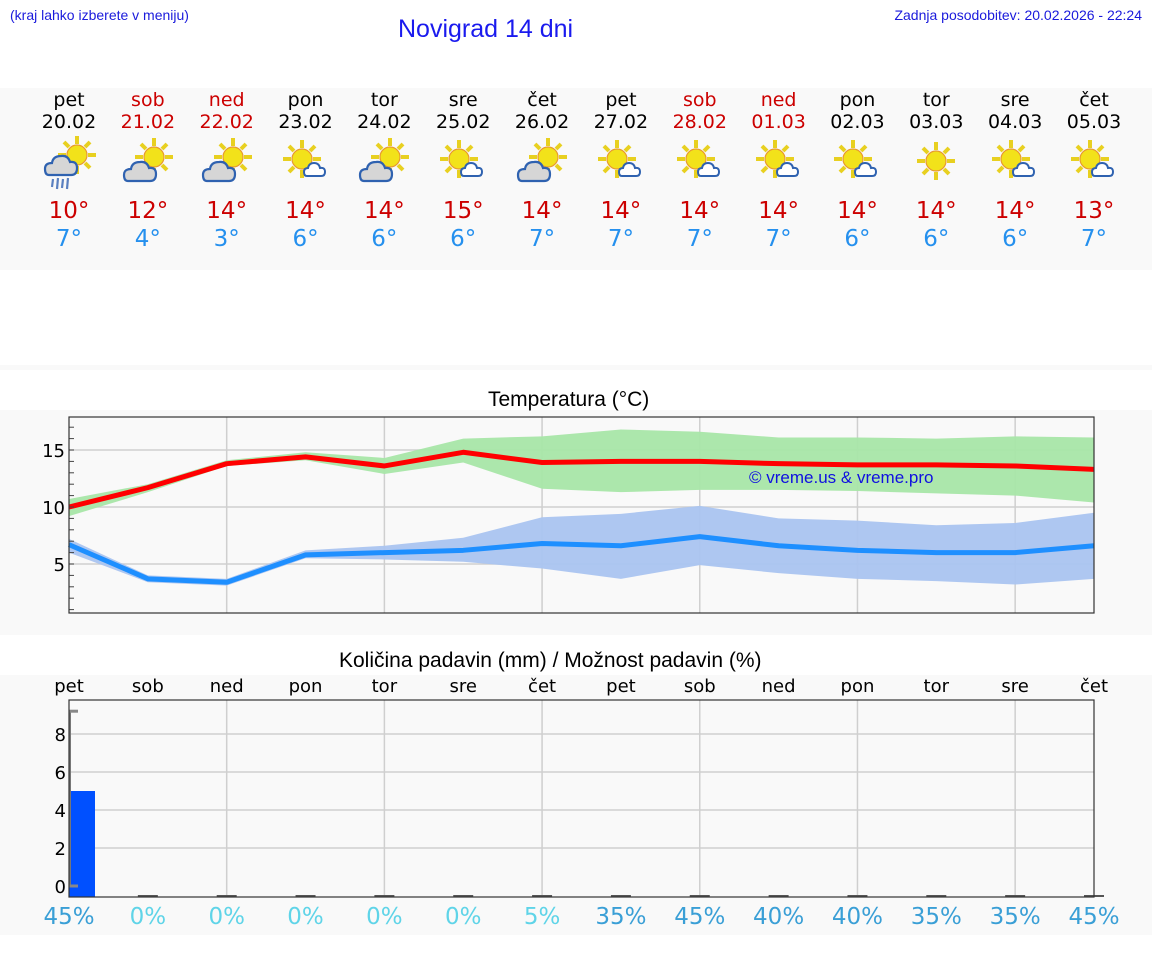  Describe the element at coordinates (1015, 122) in the screenshot. I see `day-date: 04.03` at that location.